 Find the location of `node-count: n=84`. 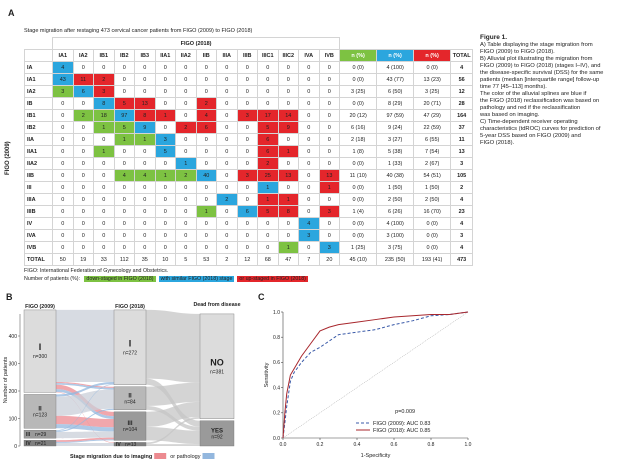

node-count: n=84 is located at coordinates (129, 402).